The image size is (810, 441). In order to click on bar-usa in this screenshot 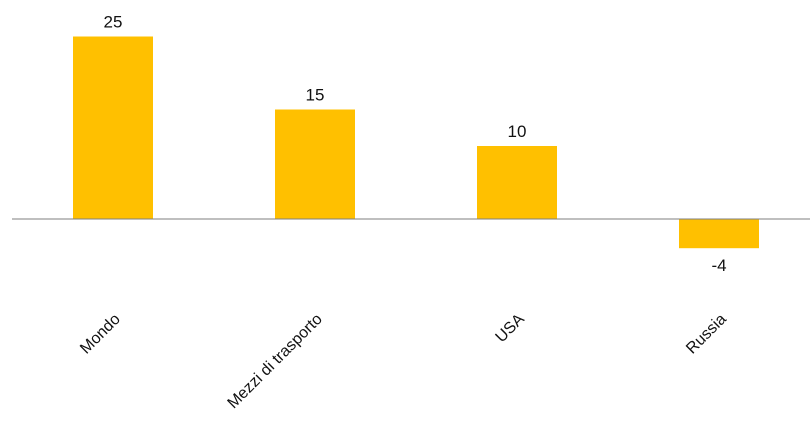, I will do `click(517, 182)`.